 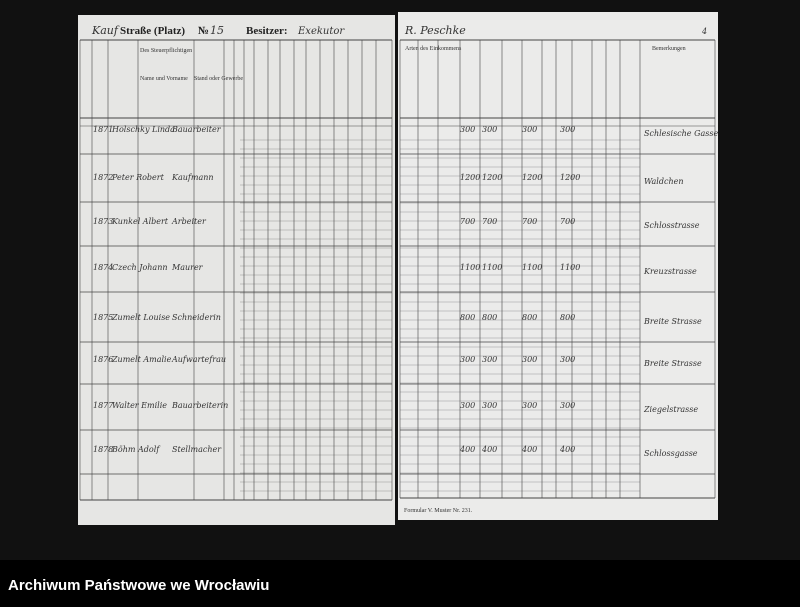 What do you see at coordinates (143, 129) in the screenshot?
I see `name: Holschky Linda` at bounding box center [143, 129].